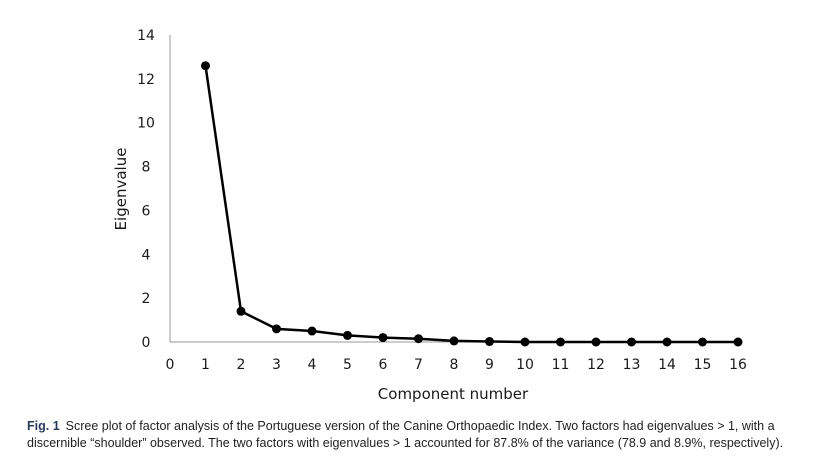 Image resolution: width=840 pixels, height=472 pixels. What do you see at coordinates (453, 394) in the screenshot?
I see `x-axis-title: Component number` at bounding box center [453, 394].